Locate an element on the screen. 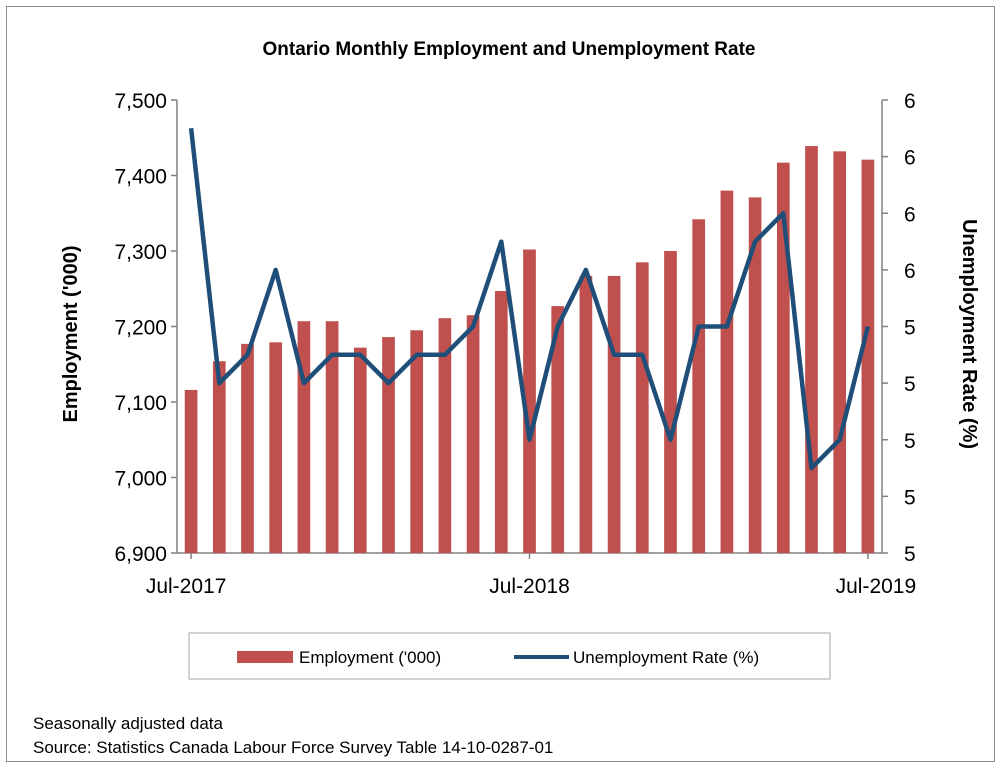 This screenshot has width=1001, height=768. y-left-tick-label: 7,000 is located at coordinates (140, 479).